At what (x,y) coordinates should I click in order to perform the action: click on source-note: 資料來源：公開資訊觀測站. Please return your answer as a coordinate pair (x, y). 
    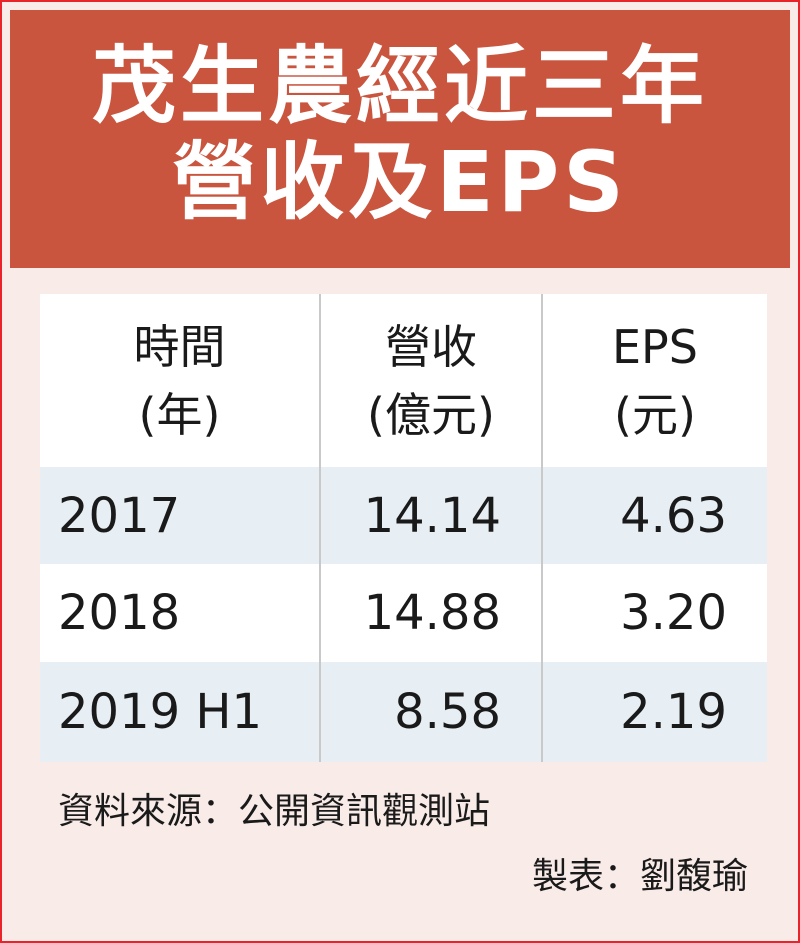
    Looking at the image, I should click on (274, 811).